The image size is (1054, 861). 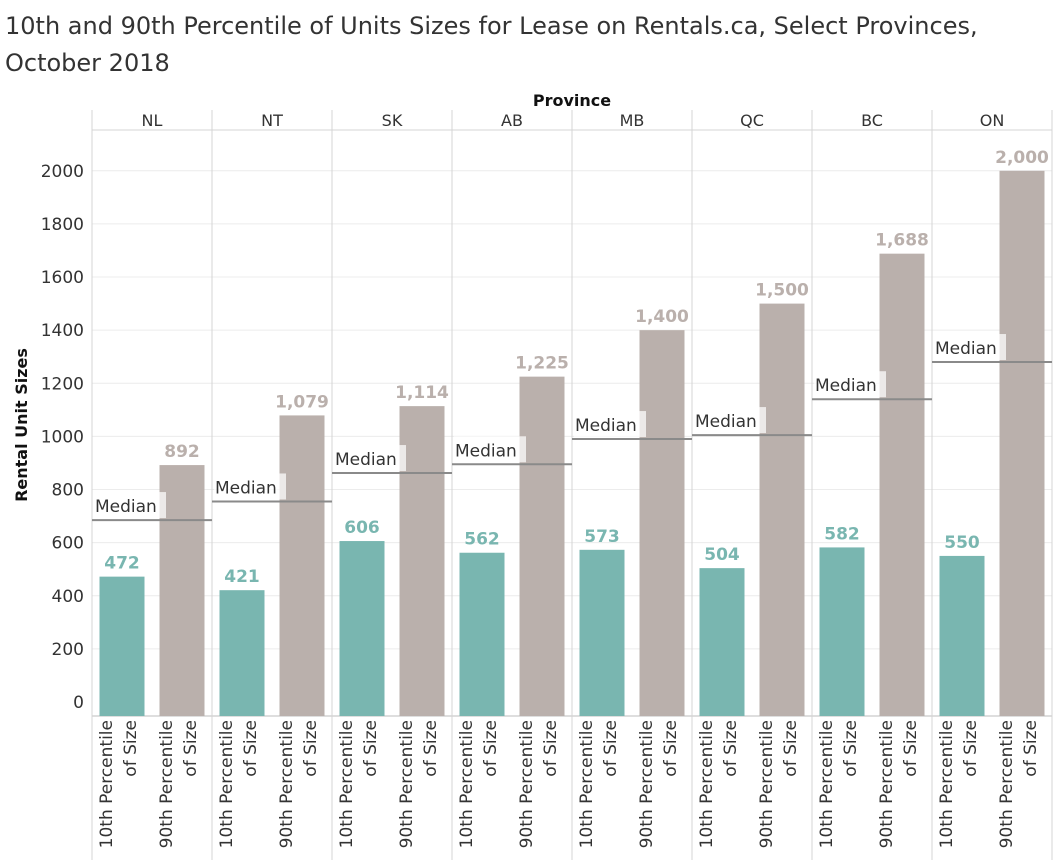 What do you see at coordinates (68, 597) in the screenshot?
I see `y-tick-label: 400` at bounding box center [68, 597].